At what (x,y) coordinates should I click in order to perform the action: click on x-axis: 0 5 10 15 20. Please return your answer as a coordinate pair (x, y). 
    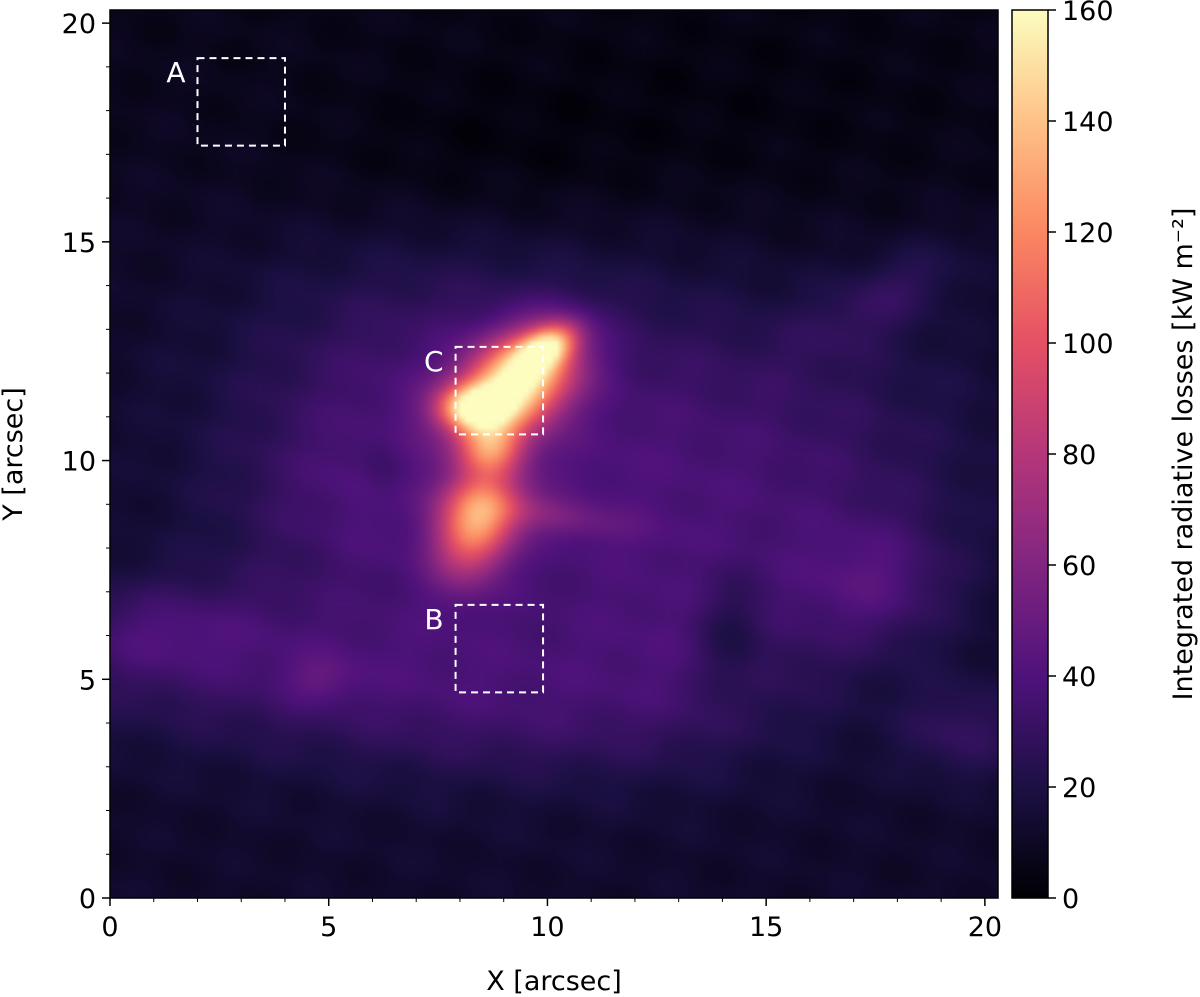
    Looking at the image, I should click on (551, 920).